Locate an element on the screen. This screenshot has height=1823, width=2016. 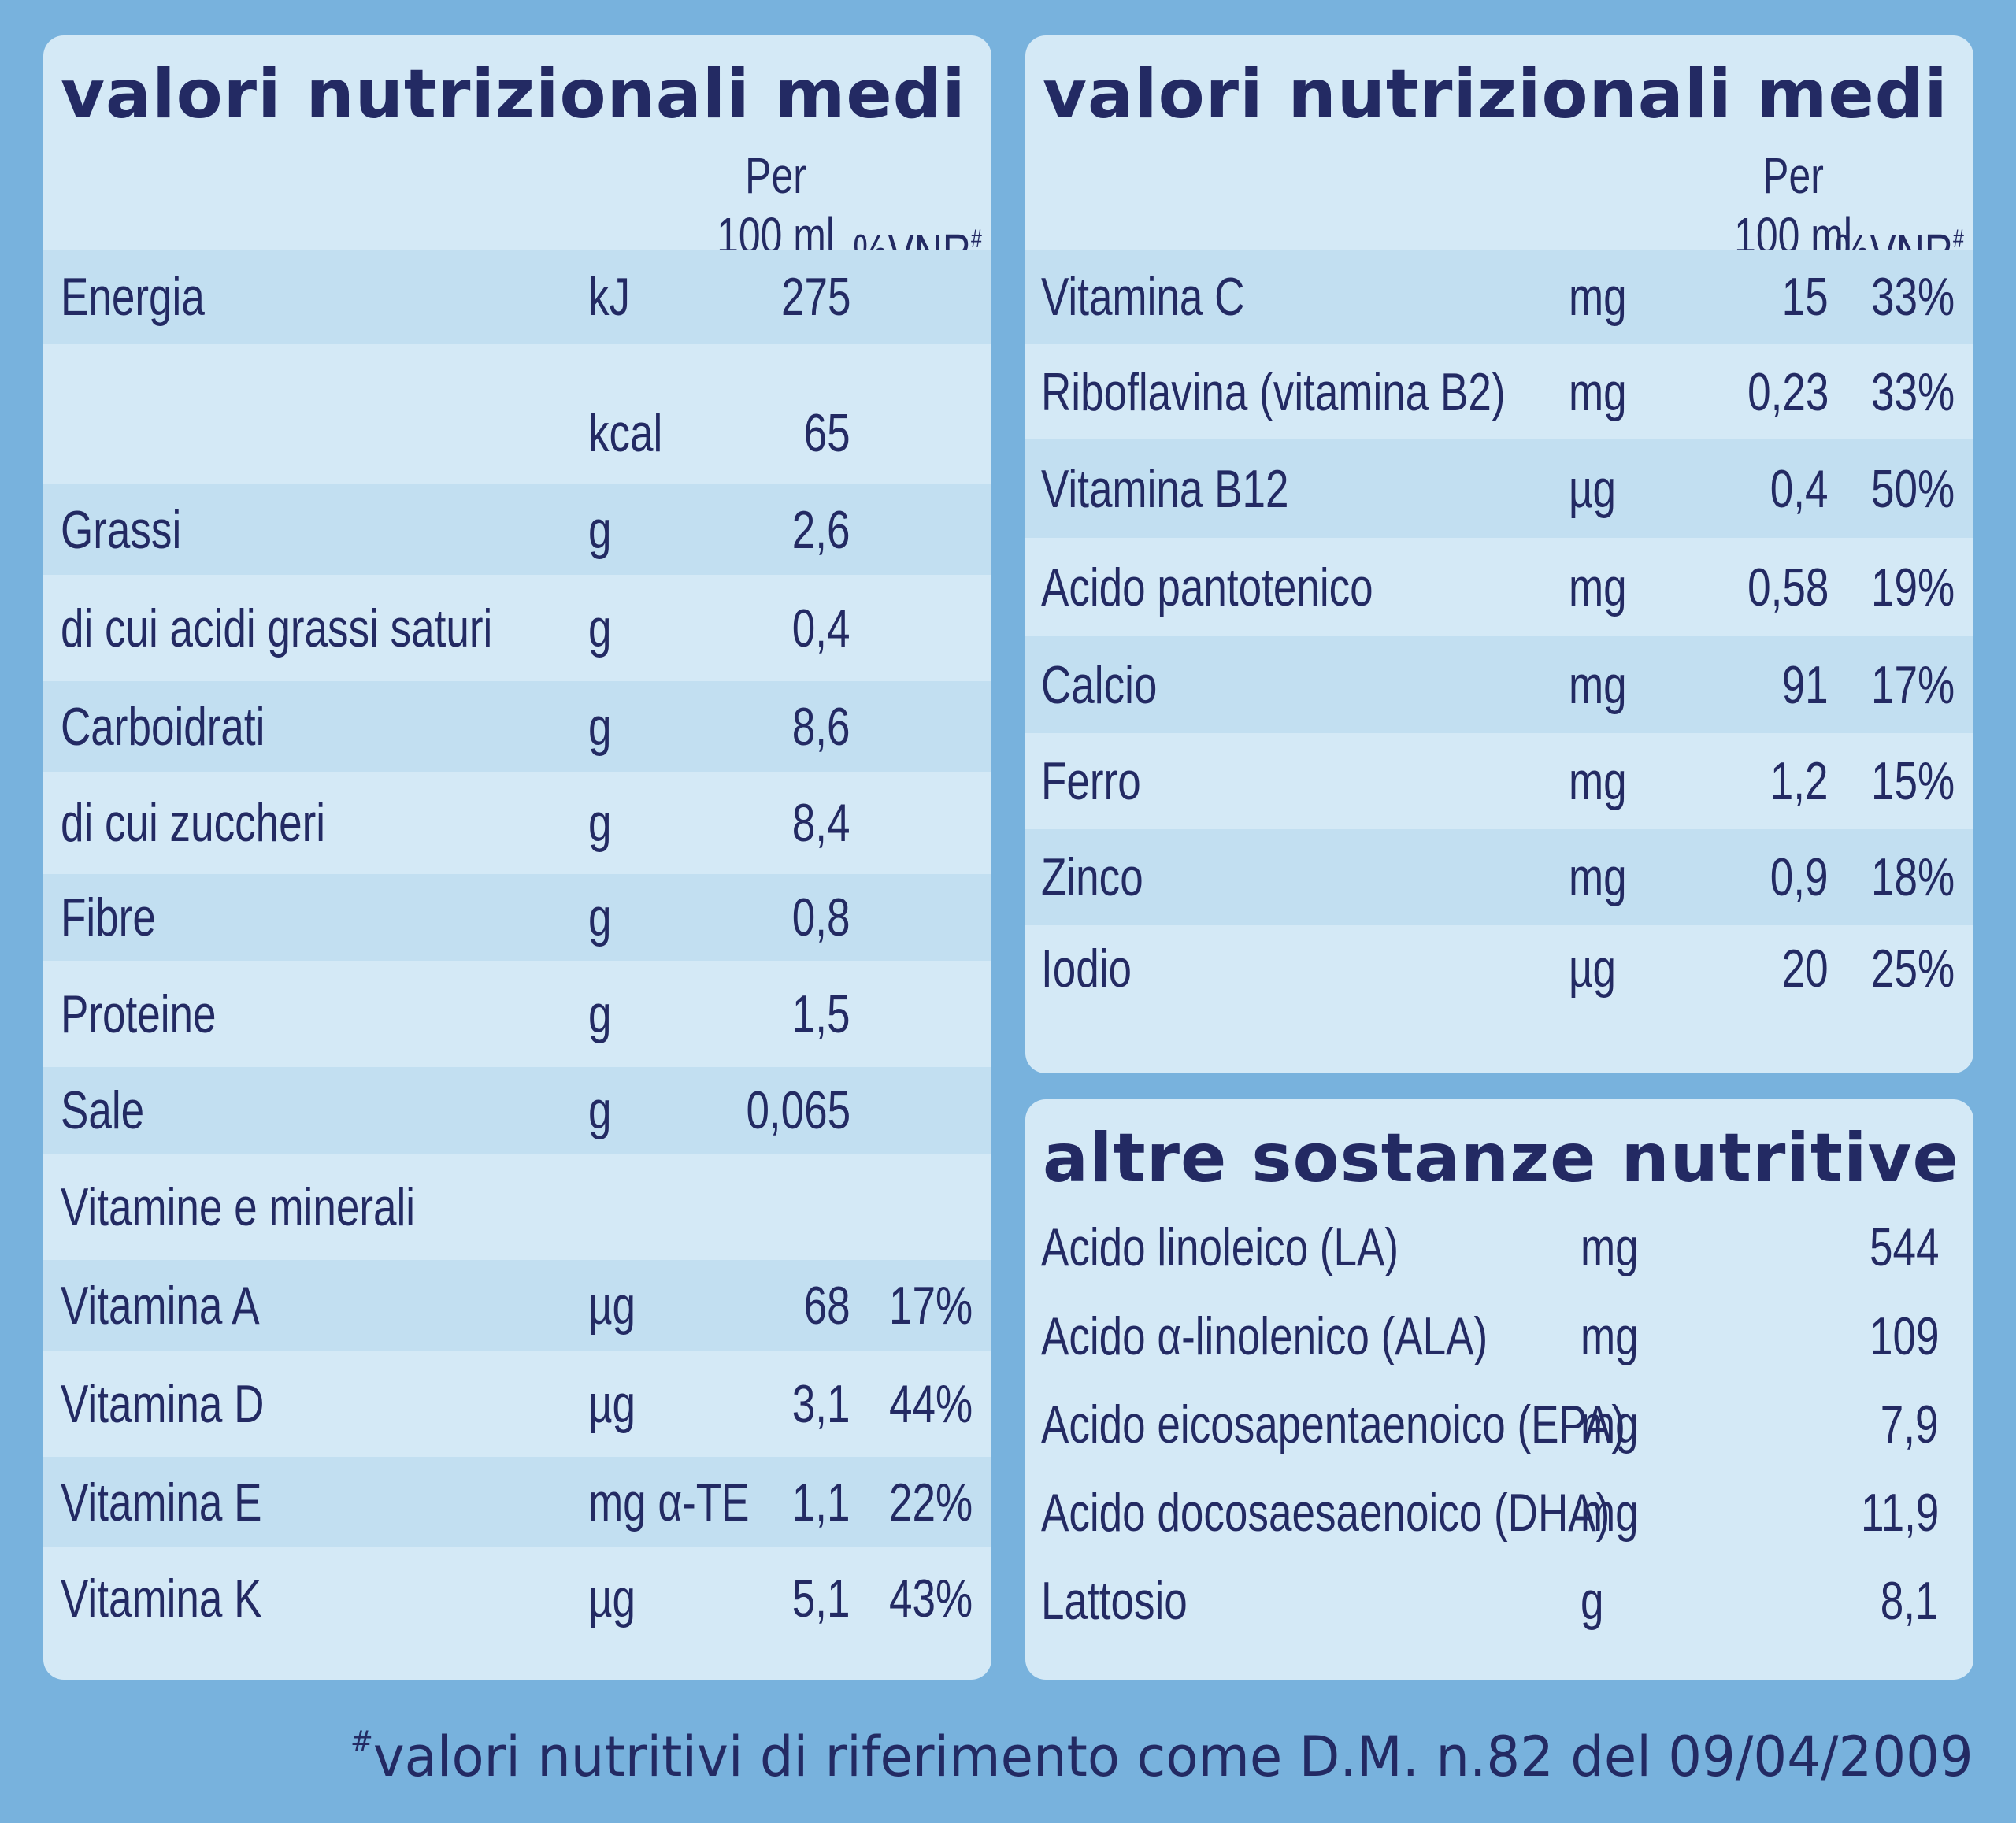
nutrient-name: Proteine is located at coordinates (139, 1014).